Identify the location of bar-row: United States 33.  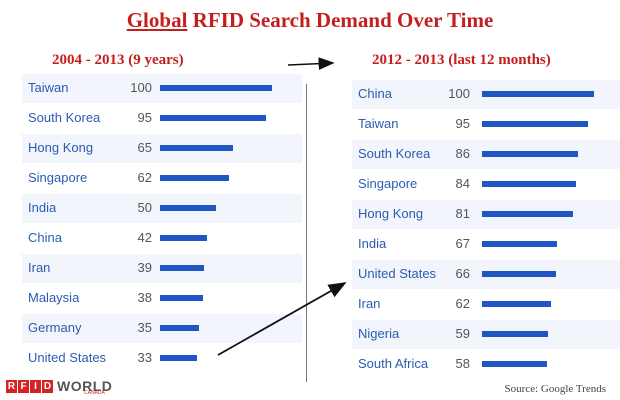
(162, 358).